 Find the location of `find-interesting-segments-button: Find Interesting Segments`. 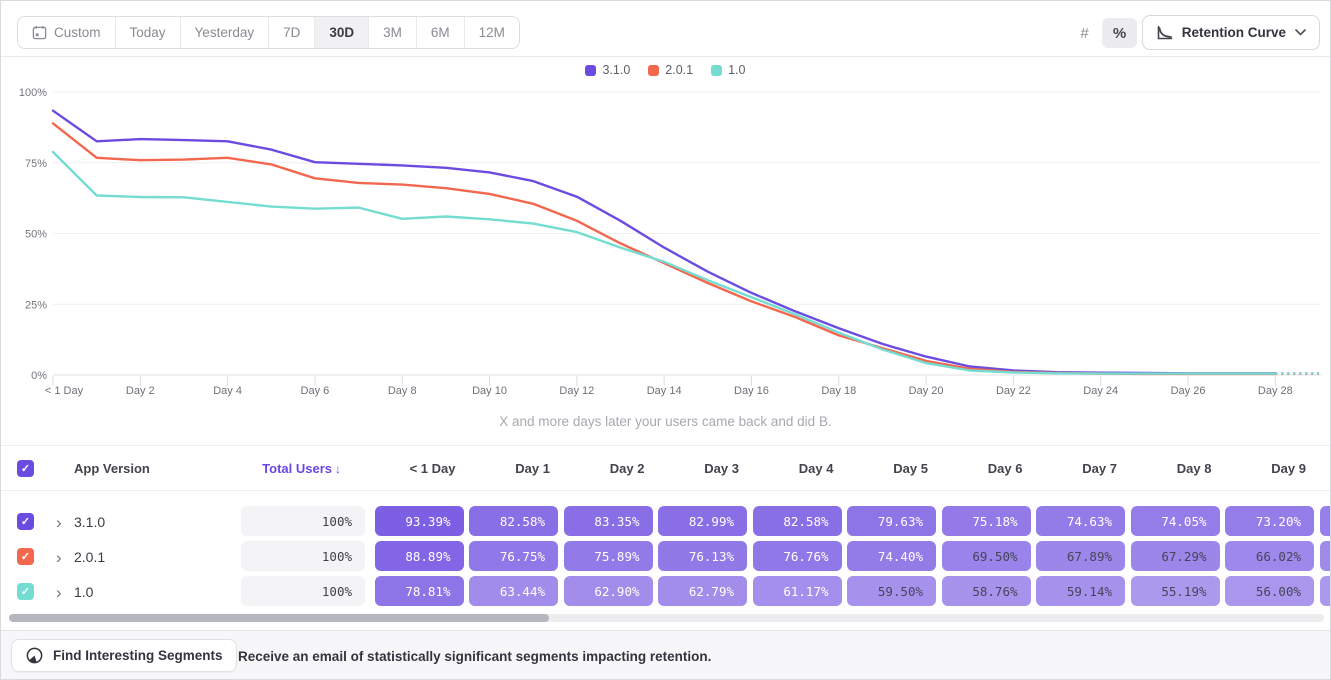

find-interesting-segments-button: Find Interesting Segments is located at coordinates (124, 655).